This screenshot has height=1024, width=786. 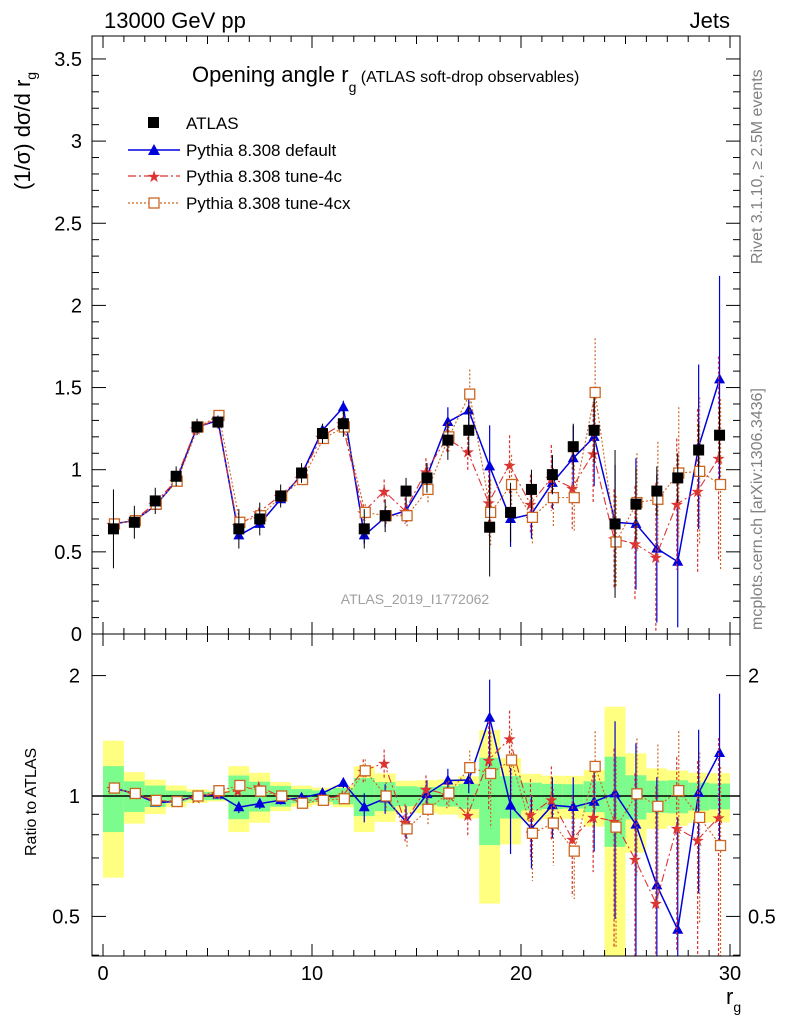 I want to click on main-y-tick-label: 0.5, so click(x=68, y=553).